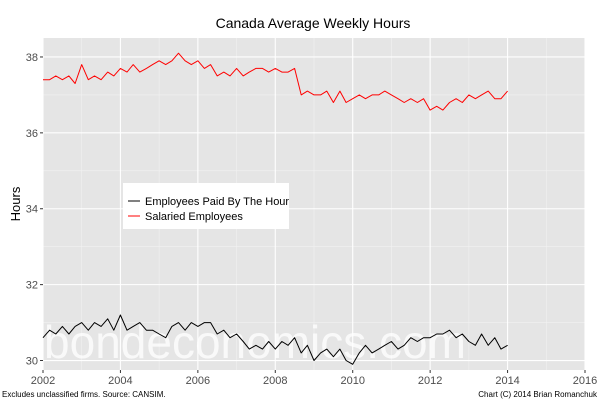 Image resolution: width=600 pixels, height=400 pixels. I want to click on x-tick-label: 2016, so click(585, 381).